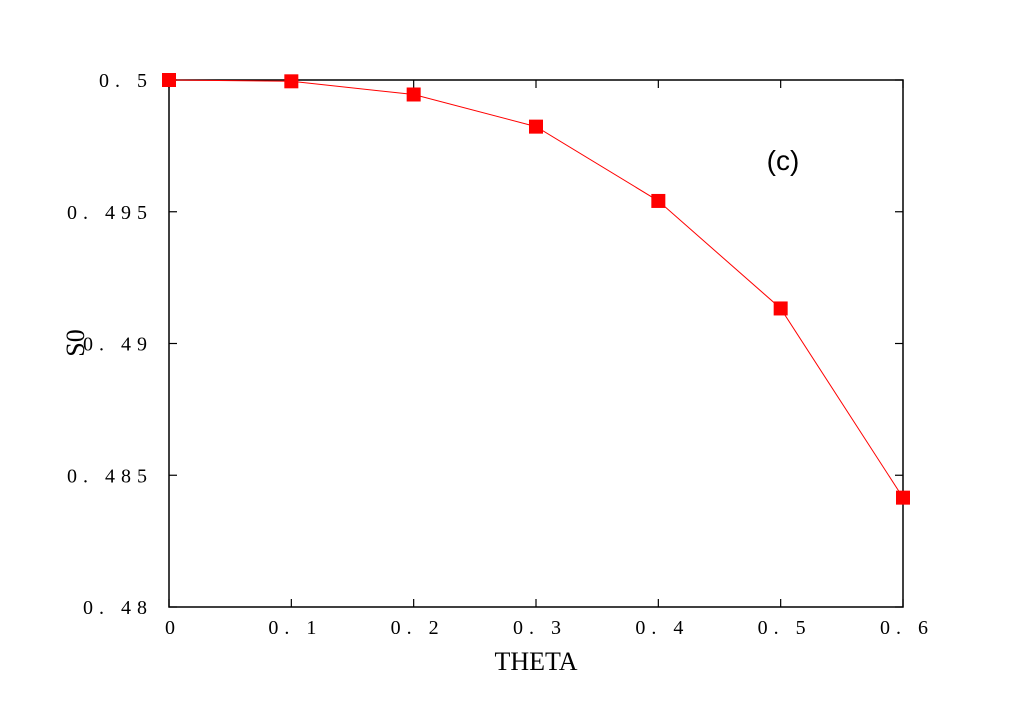  I want to click on x-tick-label: 0. 6, so click(907, 628).